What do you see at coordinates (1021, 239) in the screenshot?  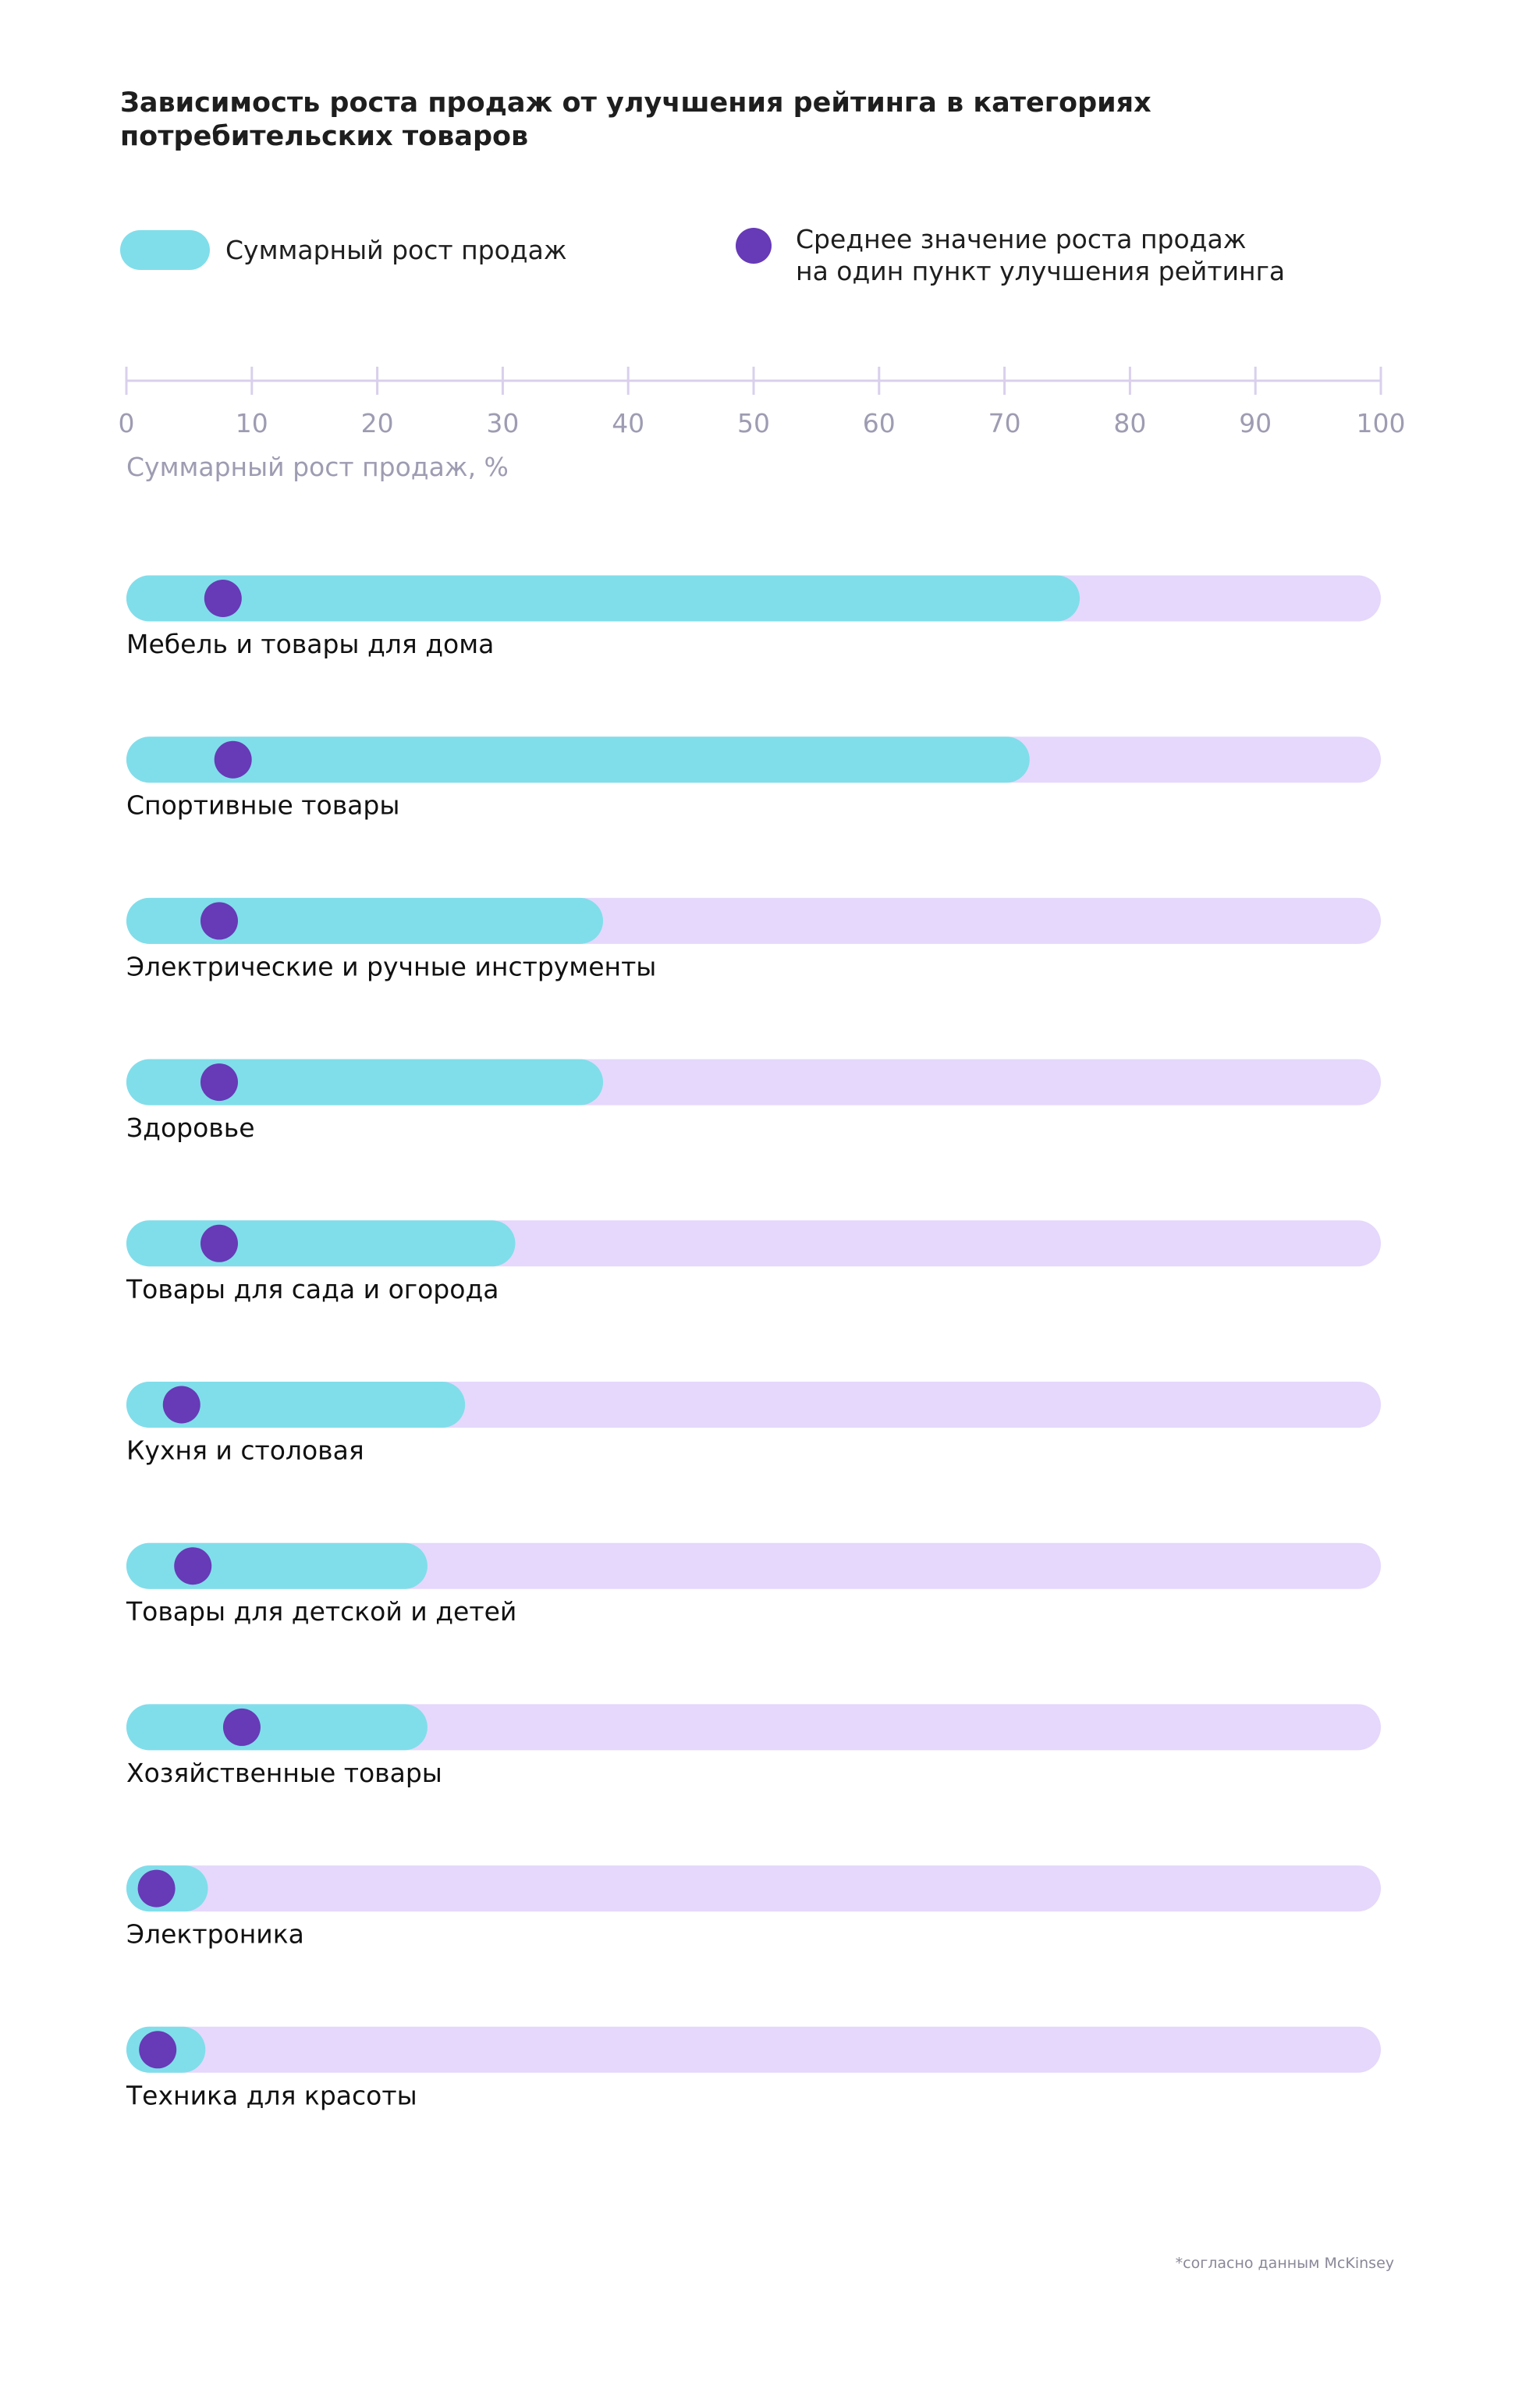 I see `legend-dot-label-line-1: Среднее значение роста продаж` at bounding box center [1021, 239].